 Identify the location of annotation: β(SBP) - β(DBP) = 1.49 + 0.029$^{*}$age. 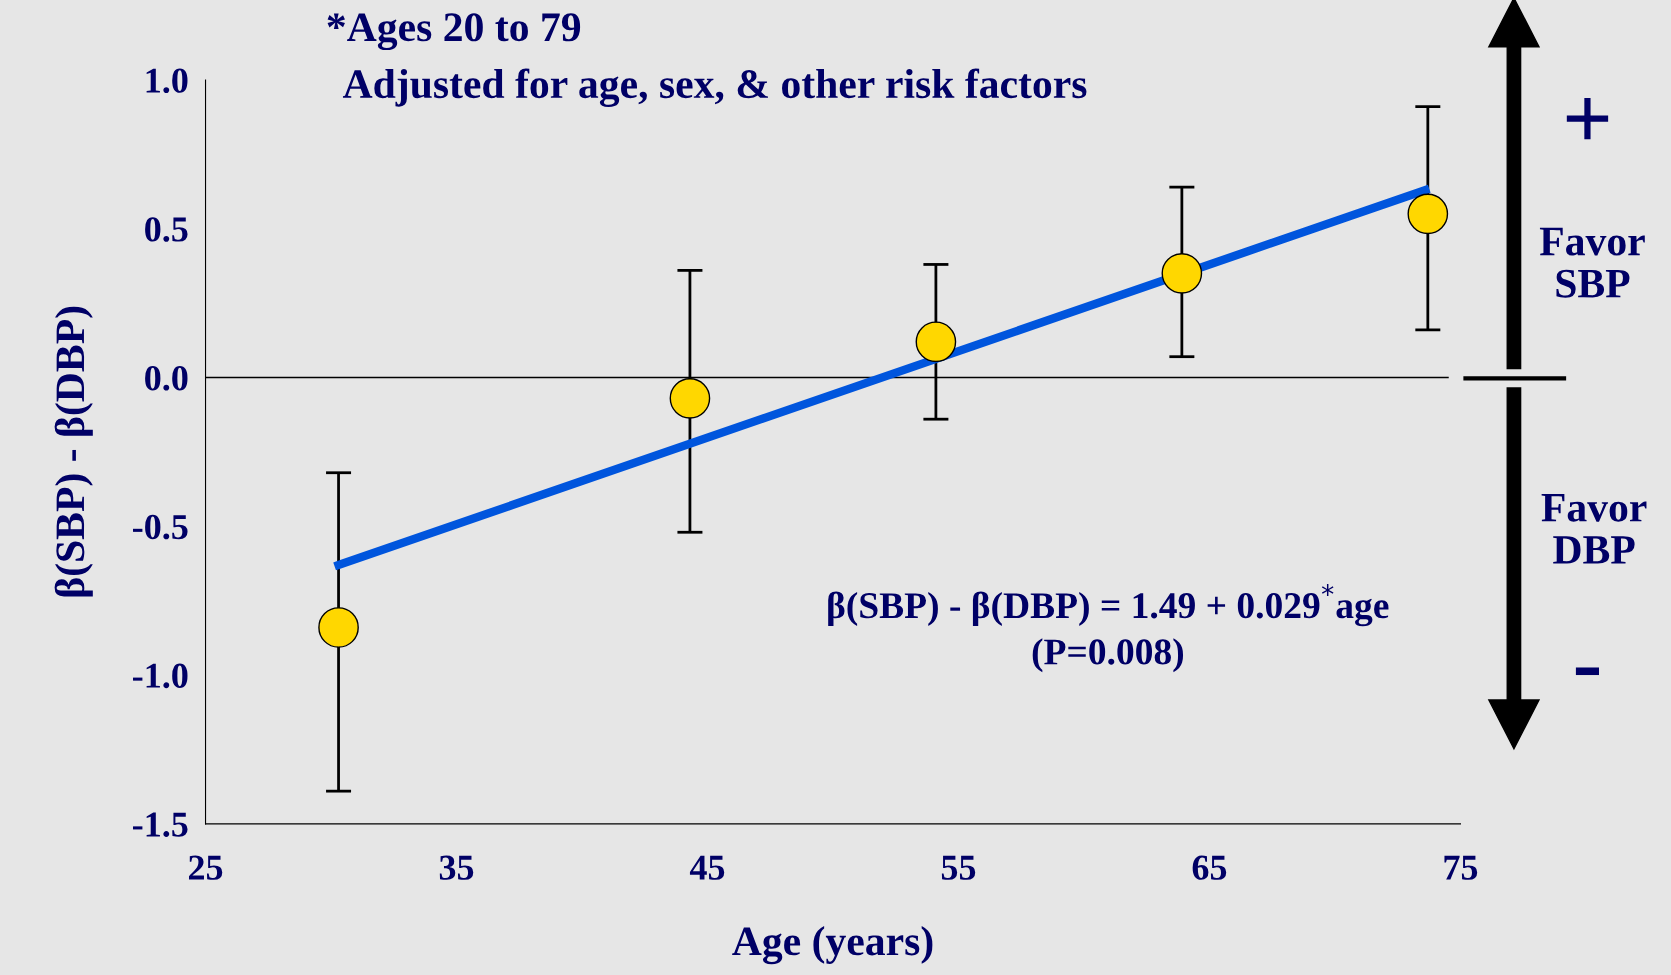
(1108, 605).